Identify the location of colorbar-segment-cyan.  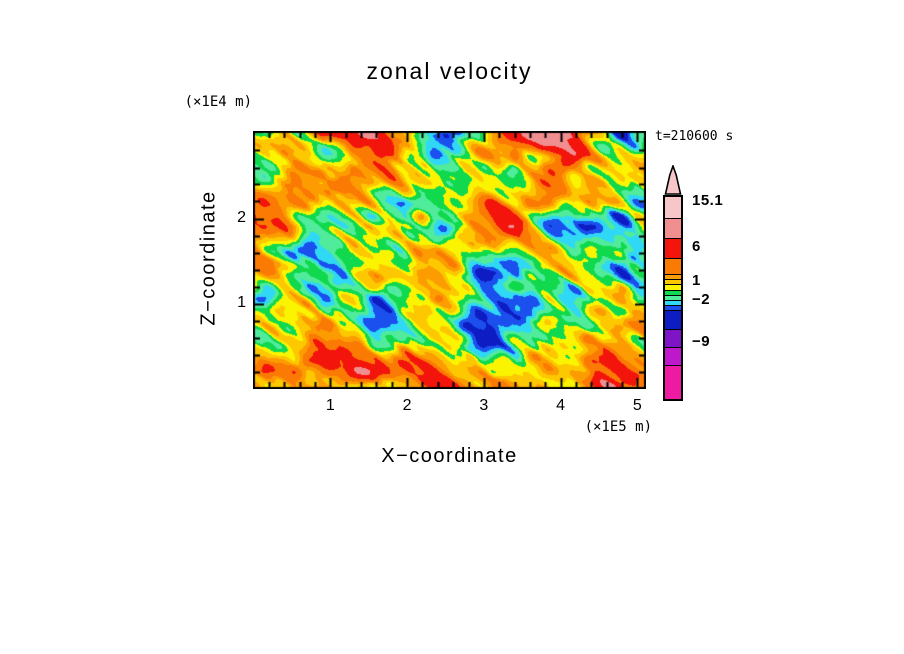
(673, 302).